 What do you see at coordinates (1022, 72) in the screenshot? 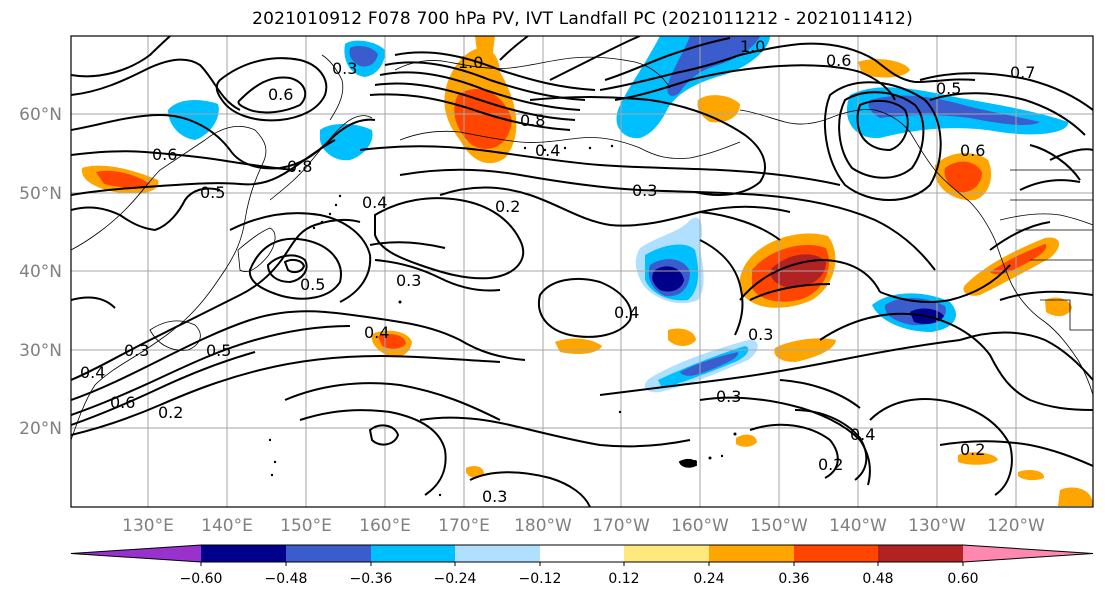
I see `contour-label: 0.7` at bounding box center [1022, 72].